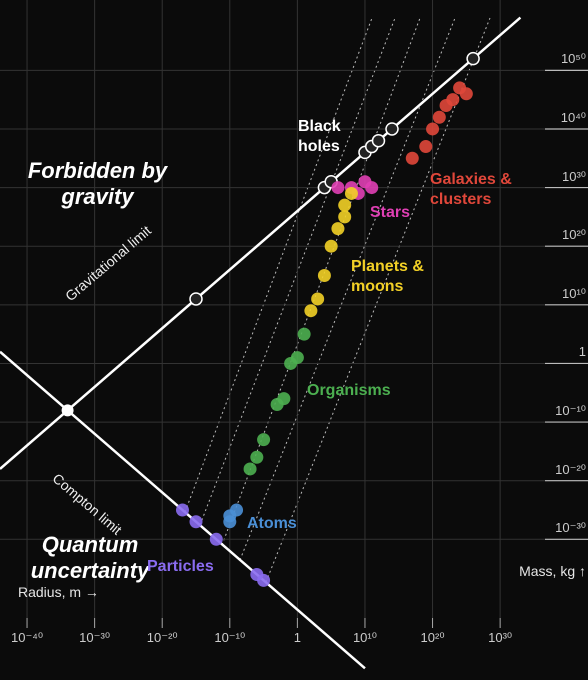 The image size is (588, 680). What do you see at coordinates (97, 183) in the screenshot?
I see `annotation: Forbidden by gravity` at bounding box center [97, 183].